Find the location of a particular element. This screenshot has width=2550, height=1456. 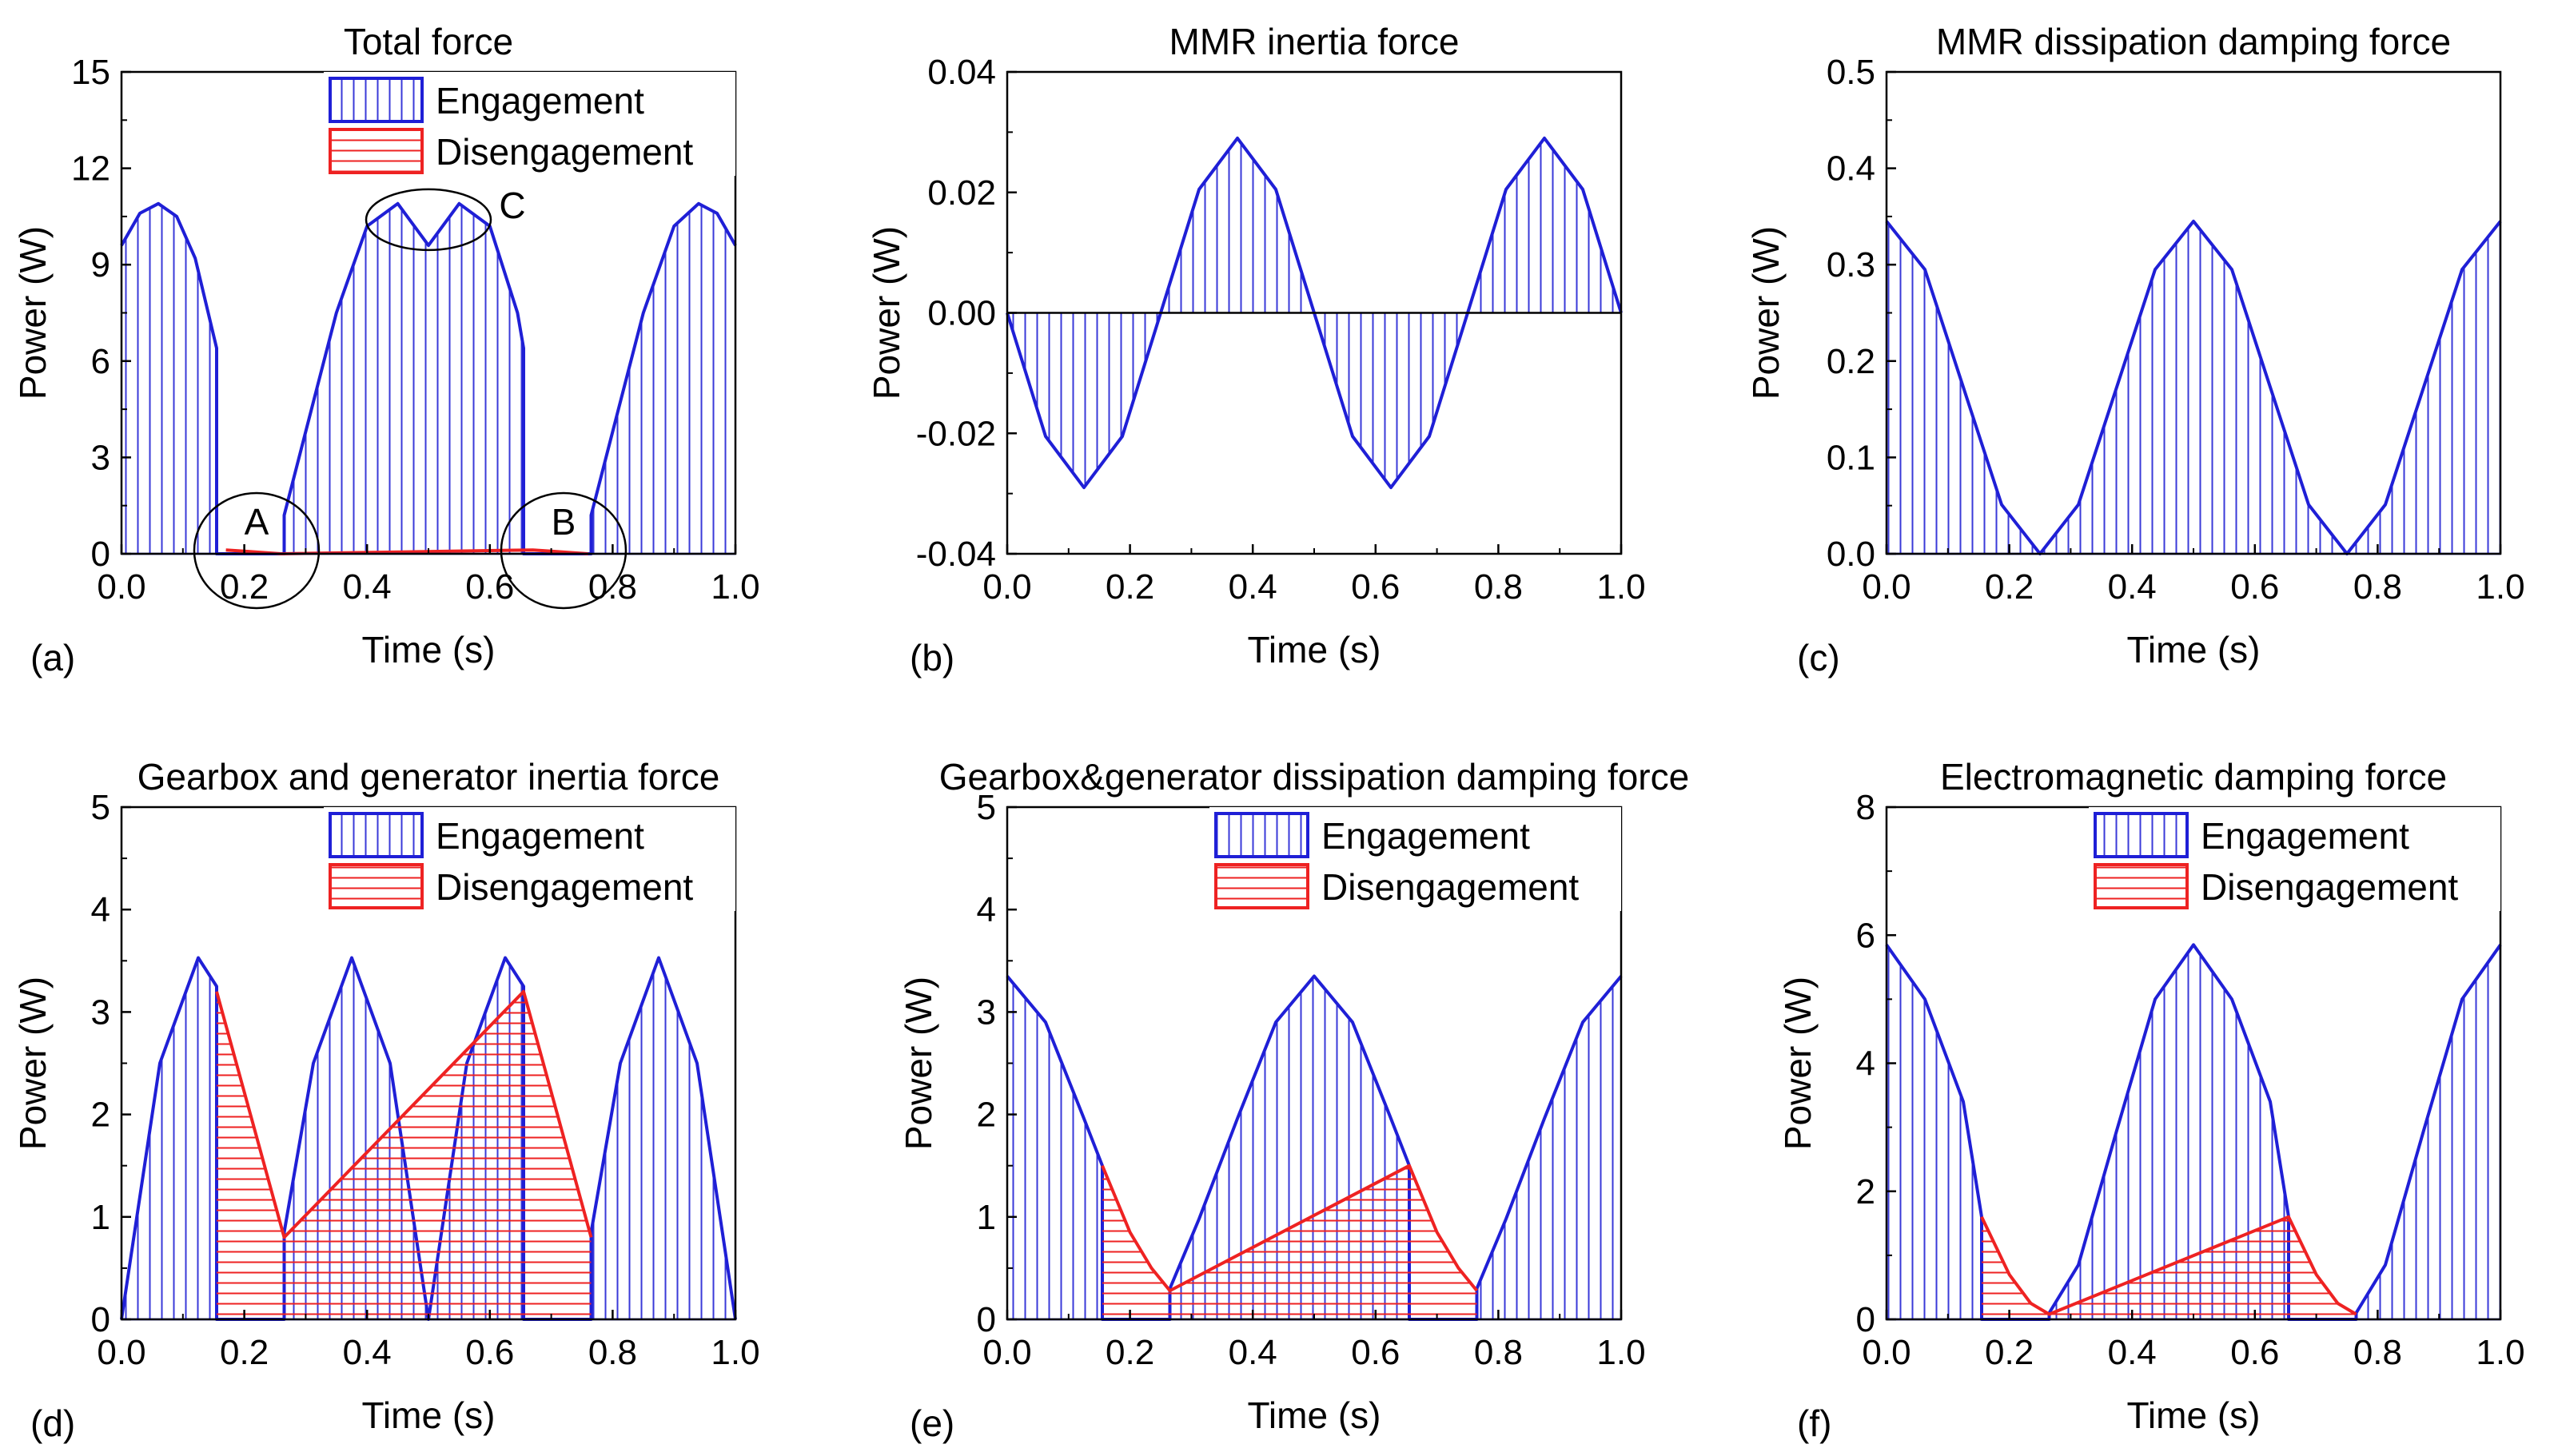

panel-letter: (a) is located at coordinates (52, 657).